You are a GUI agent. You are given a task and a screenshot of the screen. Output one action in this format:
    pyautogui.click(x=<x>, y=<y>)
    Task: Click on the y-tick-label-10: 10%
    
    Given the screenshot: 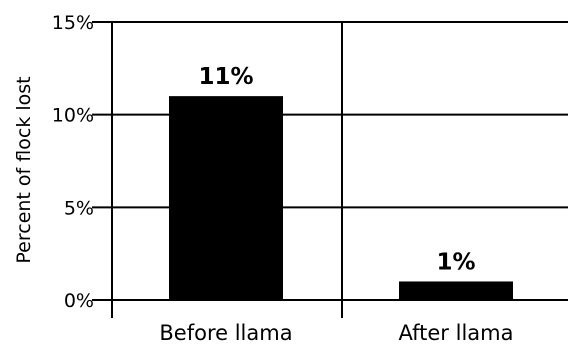 What is the action you would take?
    pyautogui.click(x=73, y=116)
    